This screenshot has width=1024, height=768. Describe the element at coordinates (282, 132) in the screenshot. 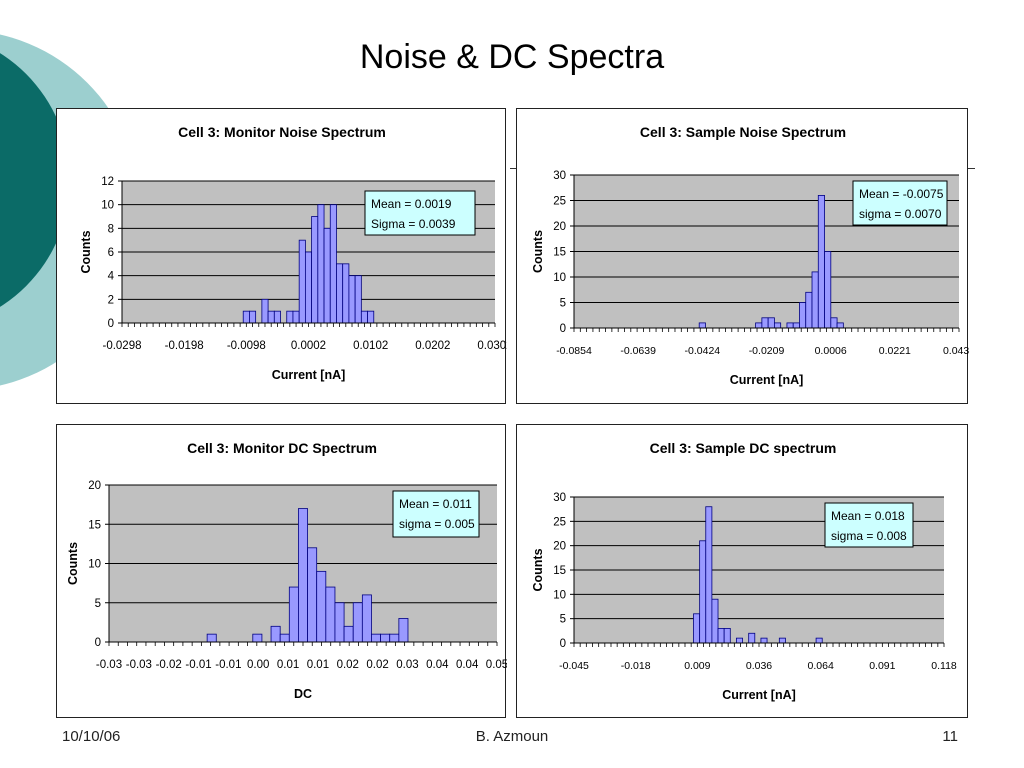

I see `chart-title: Cell 3: Monitor Noise Spectrum` at that location.